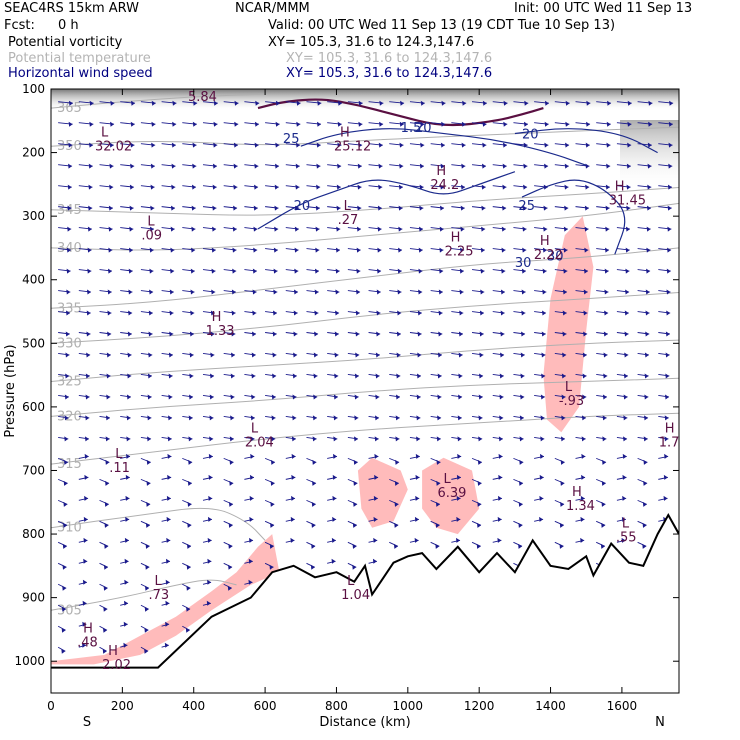 The image size is (740, 740). I want to click on x-axis-label: Distance (km), so click(364, 722).